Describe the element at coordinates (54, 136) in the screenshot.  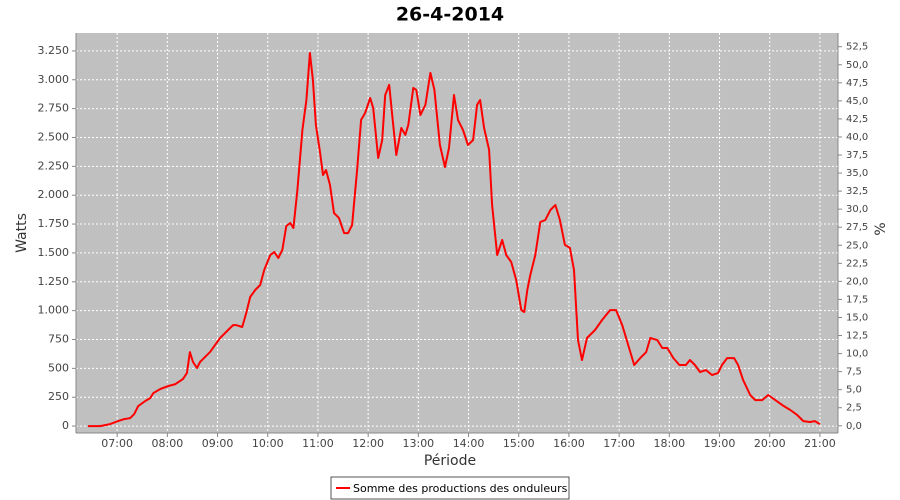
I see `y-tick-label: 2.500` at that location.